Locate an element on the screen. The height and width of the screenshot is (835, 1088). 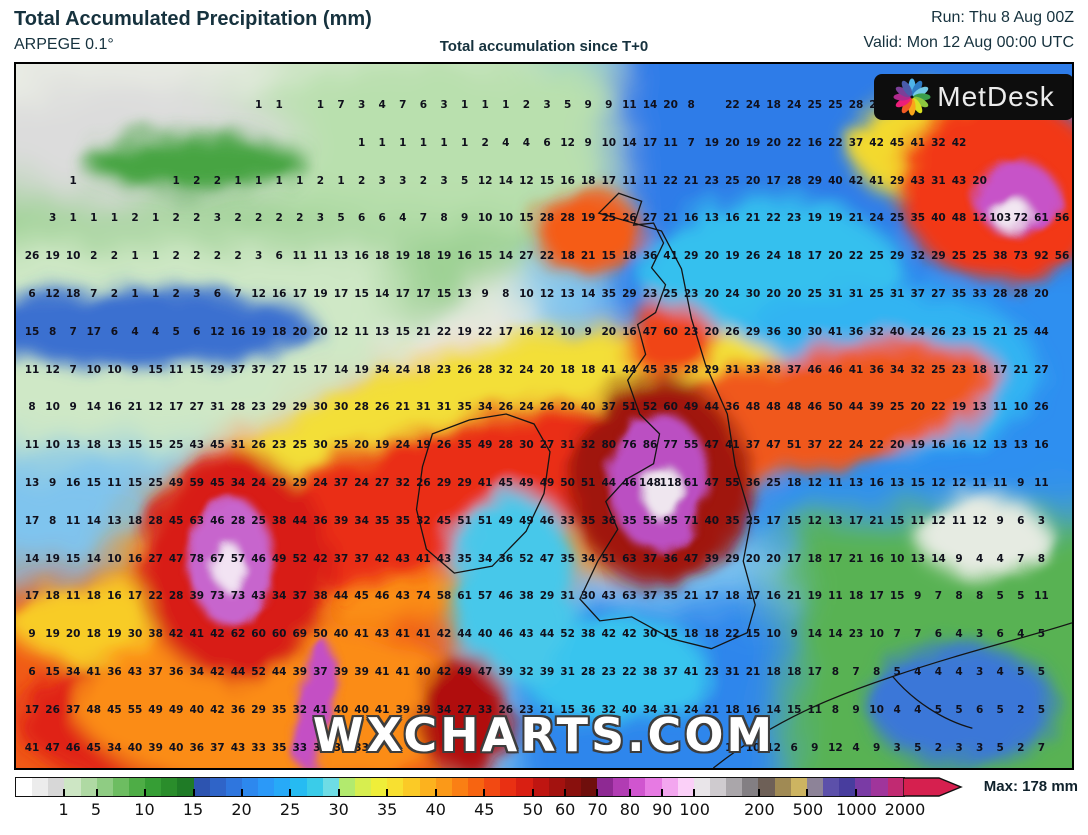
grid-value: 11 is located at coordinates (176, 369).